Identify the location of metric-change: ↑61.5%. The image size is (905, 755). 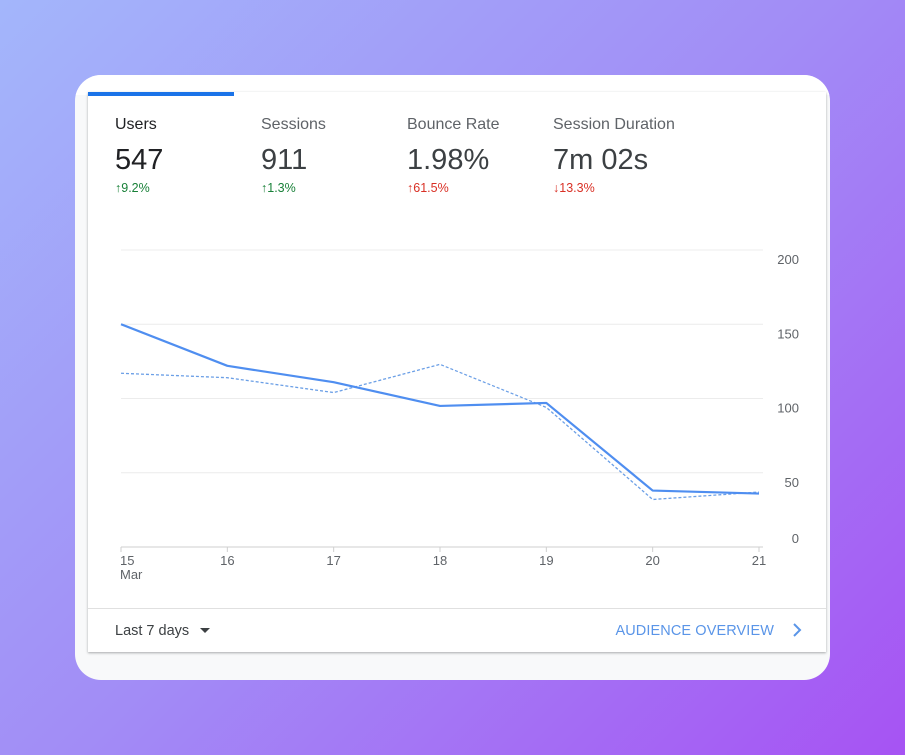
(428, 188).